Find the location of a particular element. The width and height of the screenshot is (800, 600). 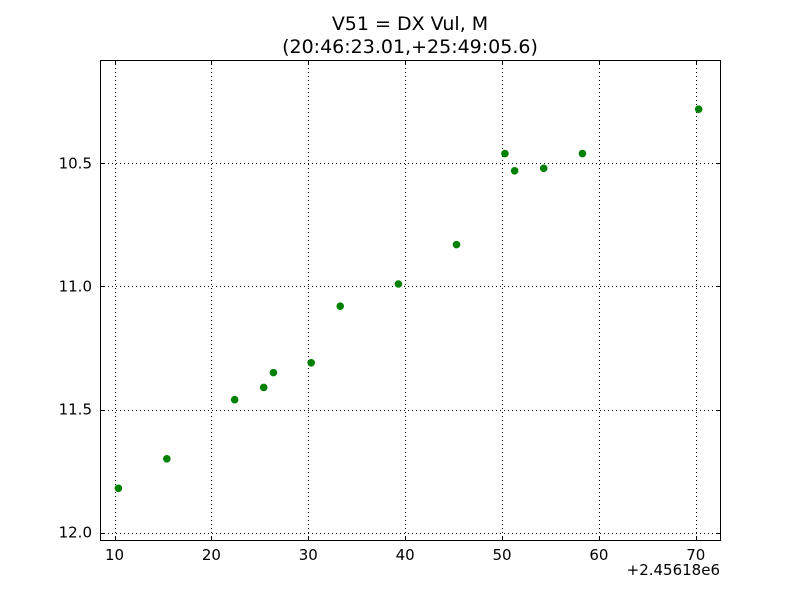

chart-title-line-1: V51 = DX Vul, M is located at coordinates (410, 24).